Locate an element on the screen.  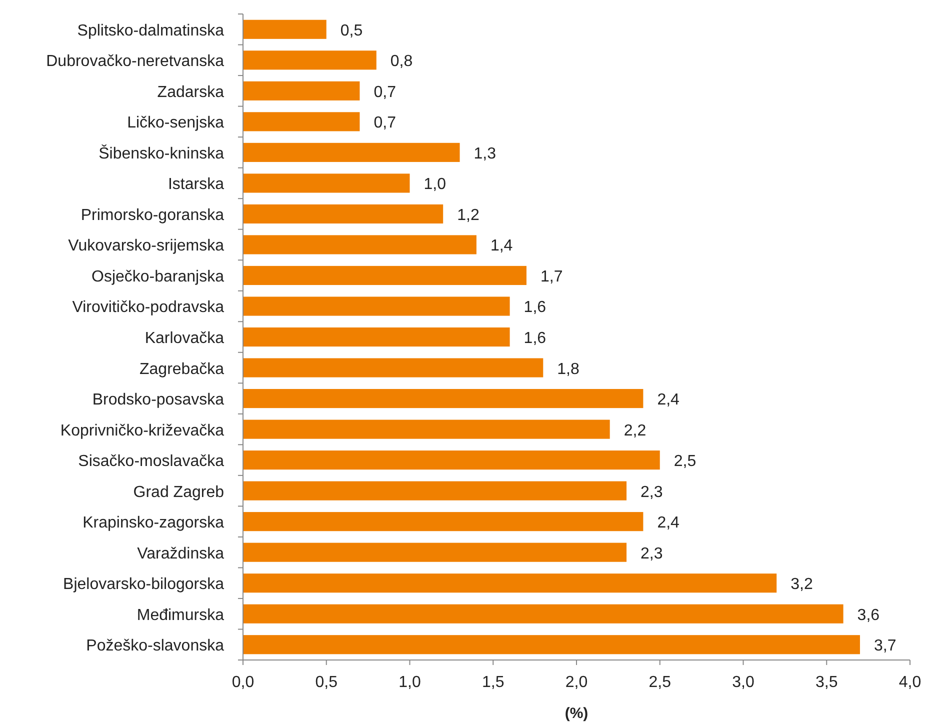
y-tick-label: Vukovarsko-srijemska is located at coordinates (146, 246).